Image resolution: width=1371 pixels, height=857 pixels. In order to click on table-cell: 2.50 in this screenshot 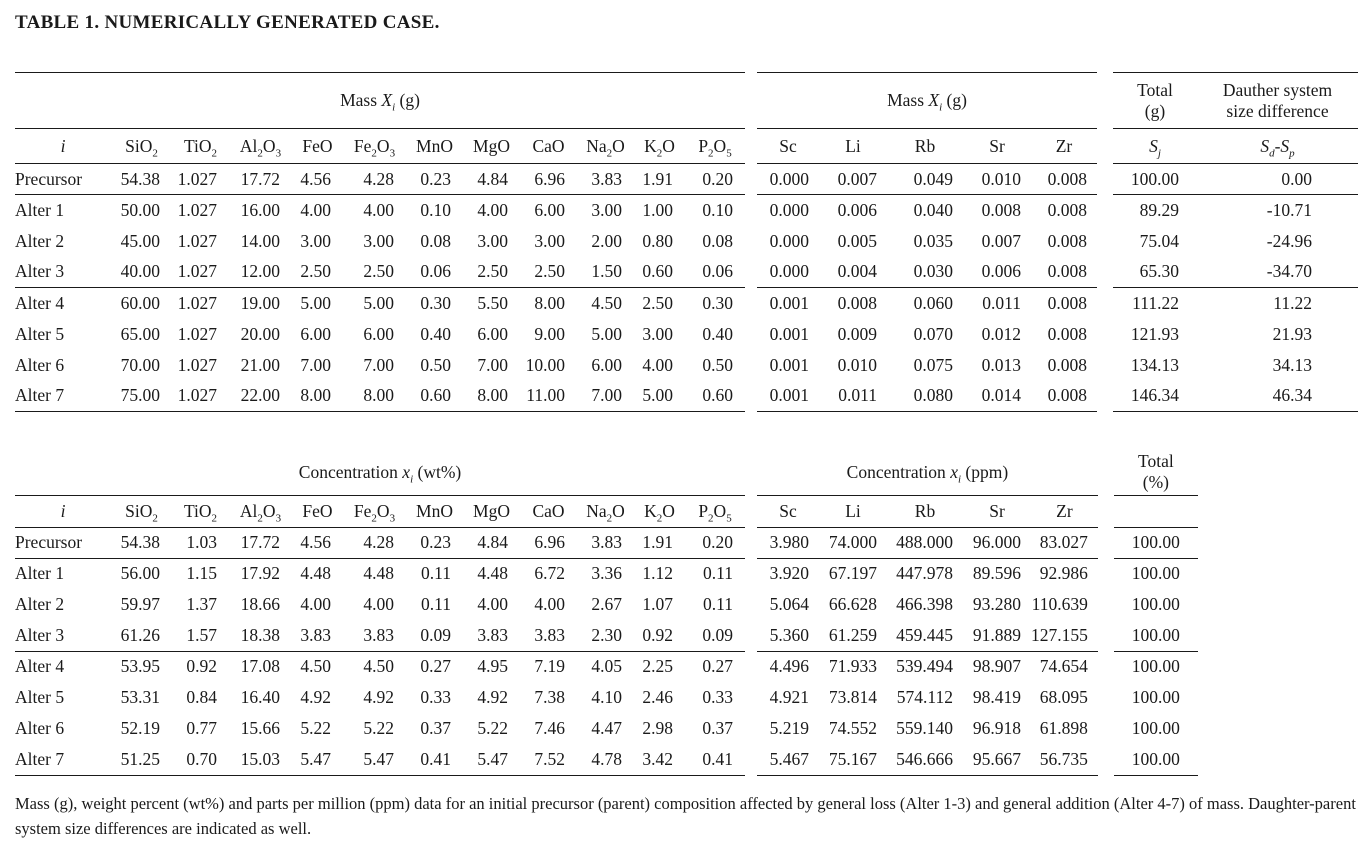, I will do `click(491, 272)`.